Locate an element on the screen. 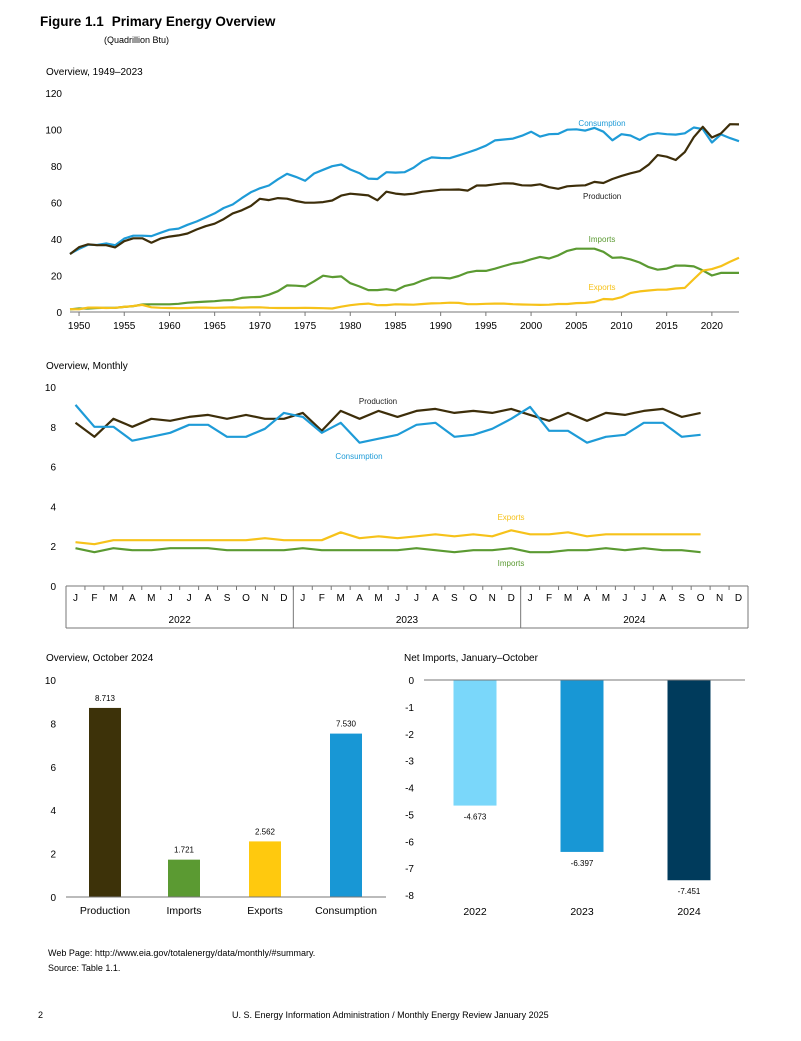  net-imports-y-tick-label: -7 is located at coordinates (409, 869).